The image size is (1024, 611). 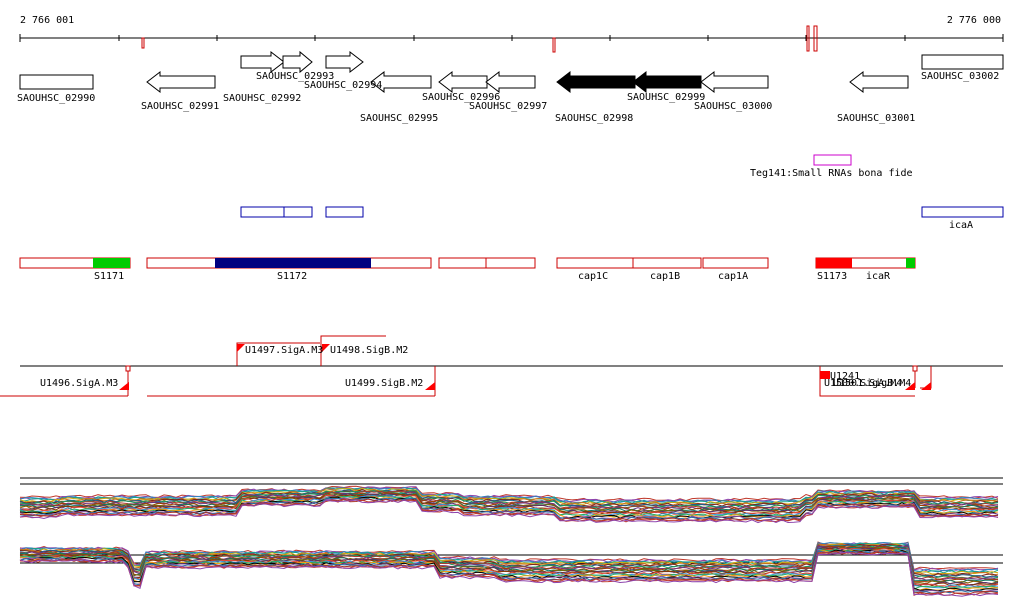 I want to click on segment-S1172-fill, so click(x=293, y=263).